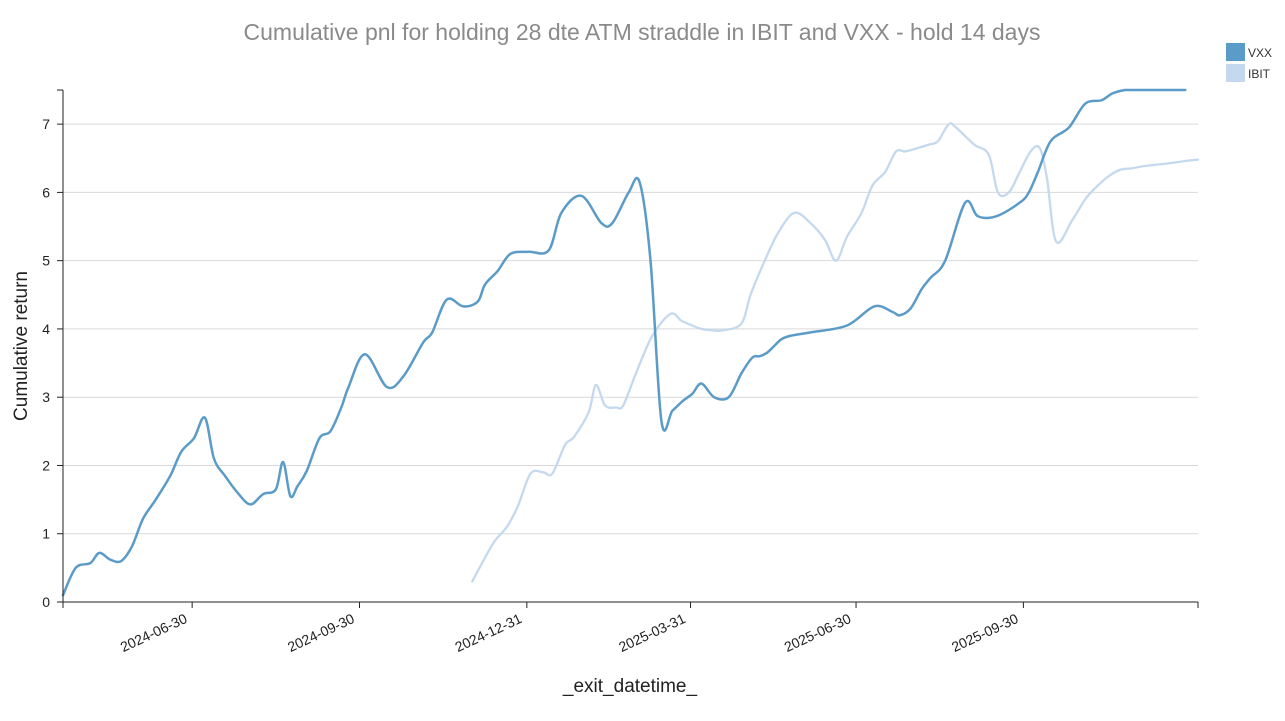 The width and height of the screenshot is (1285, 721). Describe the element at coordinates (154, 632) in the screenshot. I see `x-tick-label: 2024-06-30` at that location.